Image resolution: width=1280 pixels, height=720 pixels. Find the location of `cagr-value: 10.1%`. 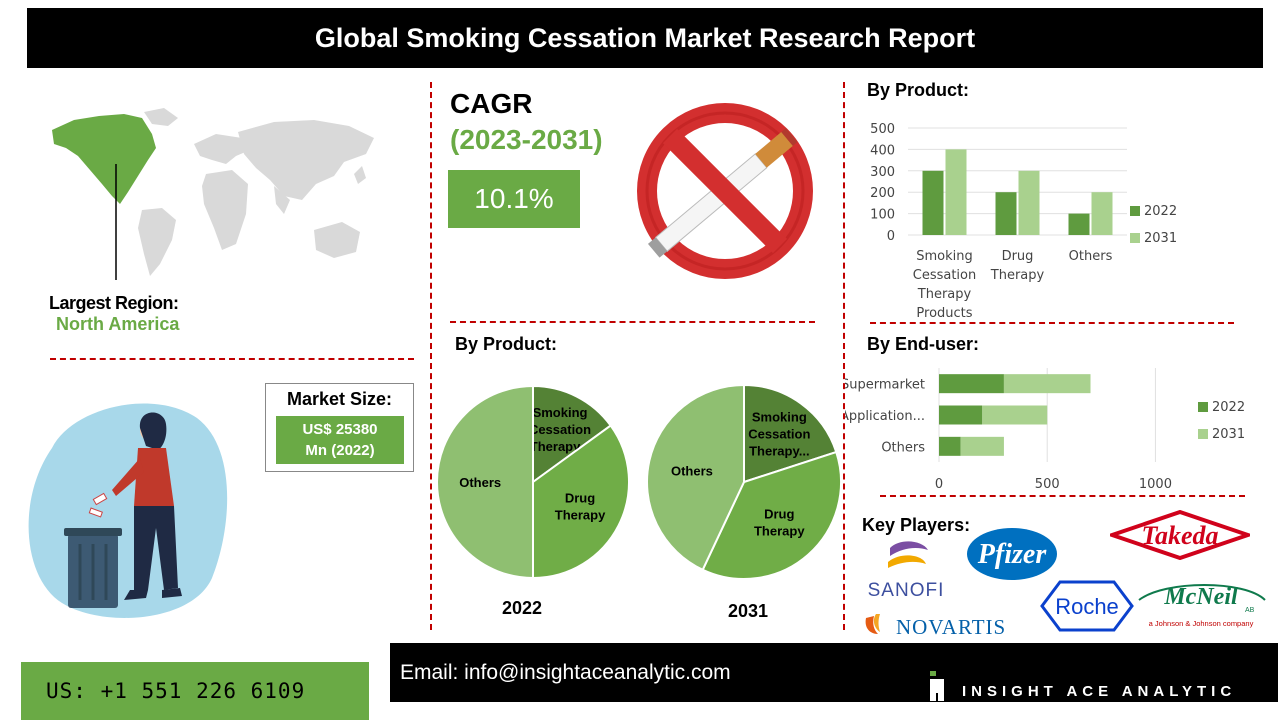

cagr-value: 10.1% is located at coordinates (514, 199).